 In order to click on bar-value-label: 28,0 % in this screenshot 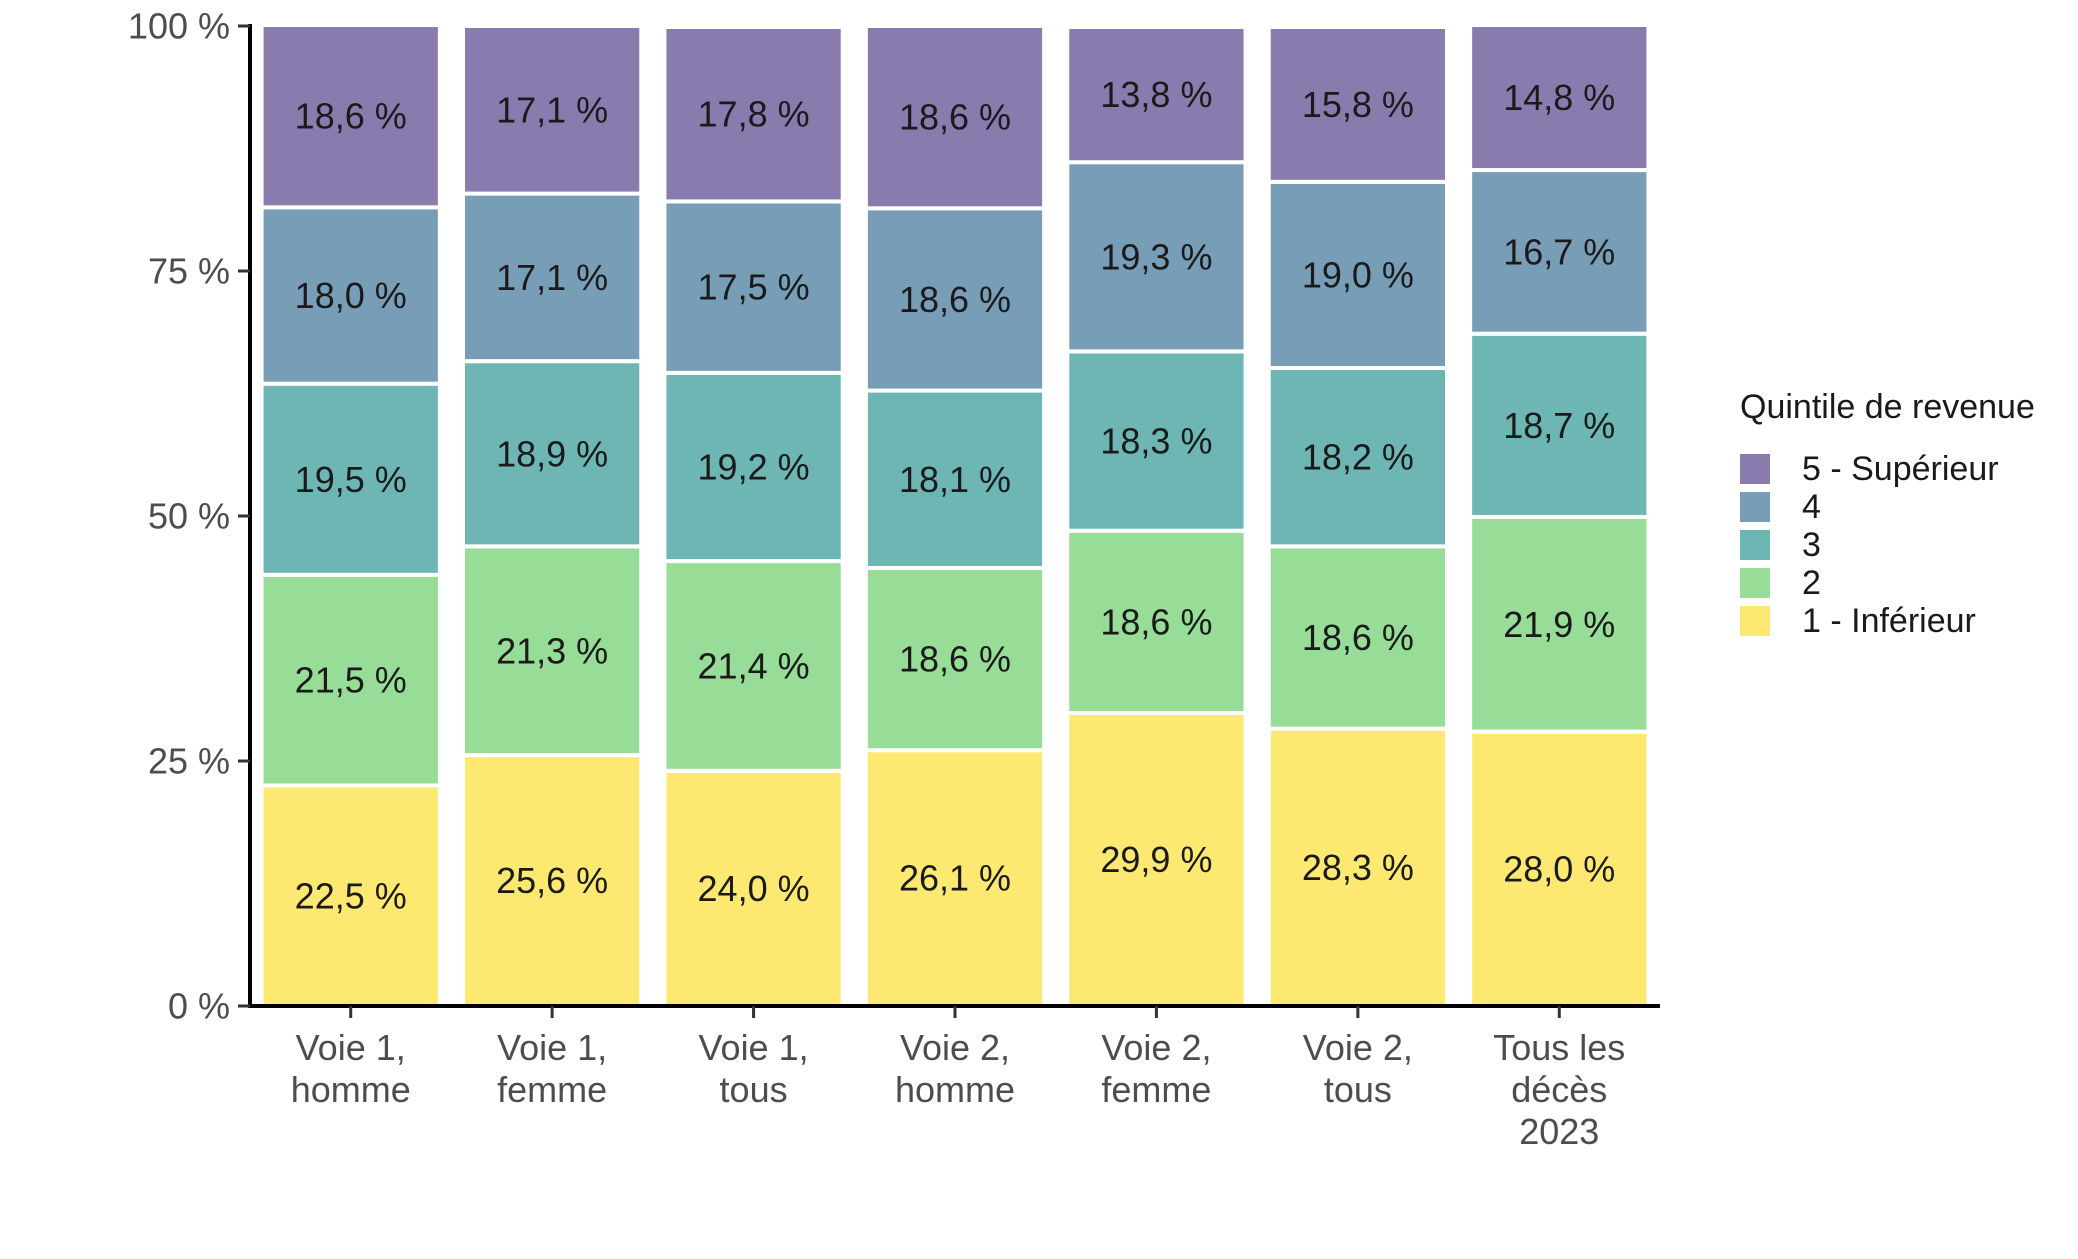, I will do `click(1559, 868)`.